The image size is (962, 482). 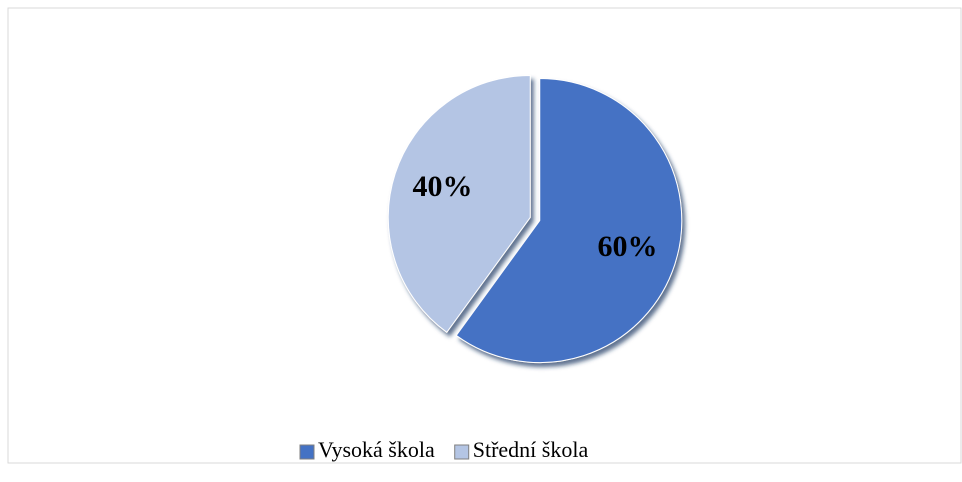 What do you see at coordinates (628, 246) in the screenshot?
I see `data-label: 60%` at bounding box center [628, 246].